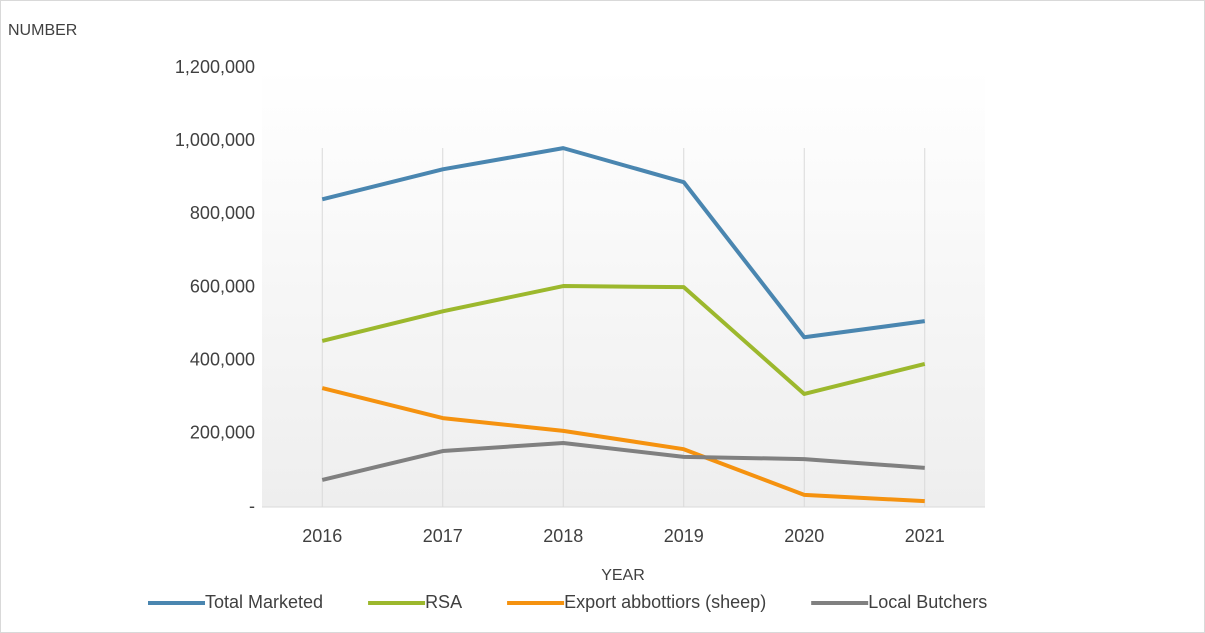 Image resolution: width=1205 pixels, height=633 pixels. What do you see at coordinates (222, 433) in the screenshot?
I see `y-tick-label: 200,000` at bounding box center [222, 433].